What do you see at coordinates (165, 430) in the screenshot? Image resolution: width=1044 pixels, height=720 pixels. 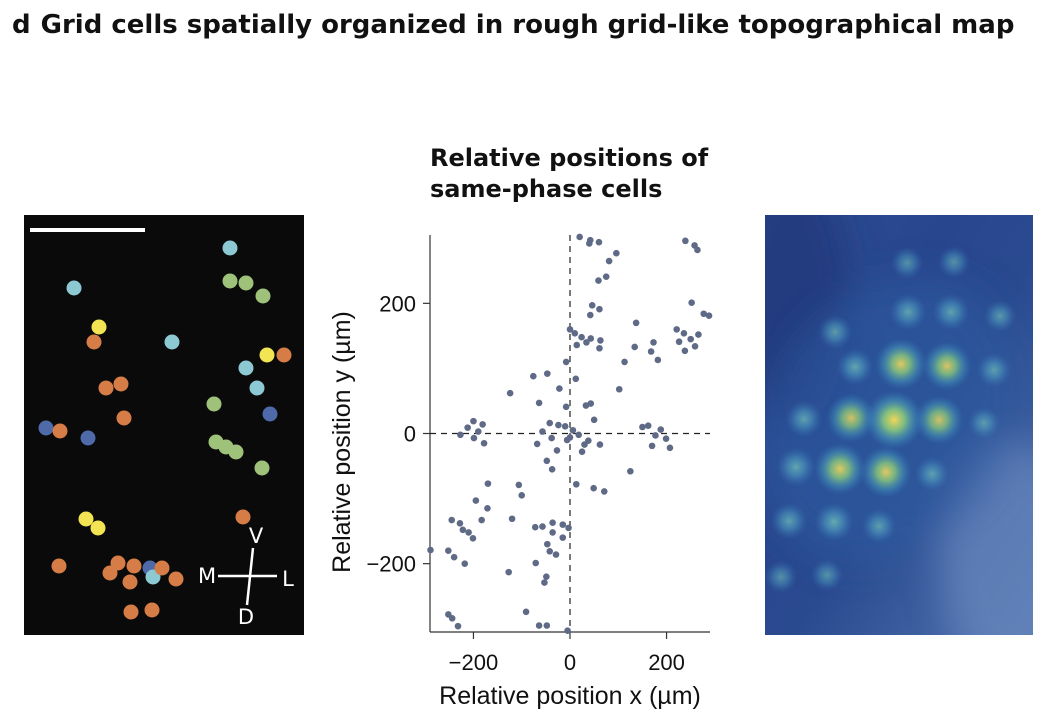 I see `cell-dots` at bounding box center [165, 430].